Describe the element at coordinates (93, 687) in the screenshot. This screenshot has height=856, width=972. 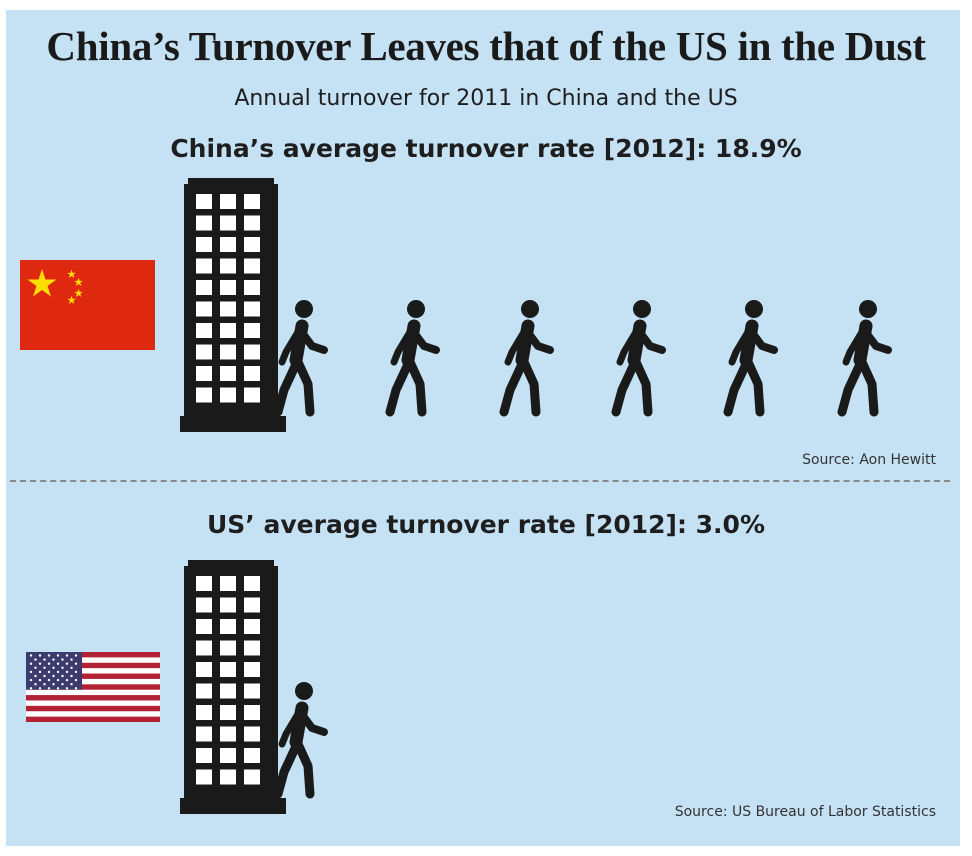
I see `us-flag-icon` at that location.